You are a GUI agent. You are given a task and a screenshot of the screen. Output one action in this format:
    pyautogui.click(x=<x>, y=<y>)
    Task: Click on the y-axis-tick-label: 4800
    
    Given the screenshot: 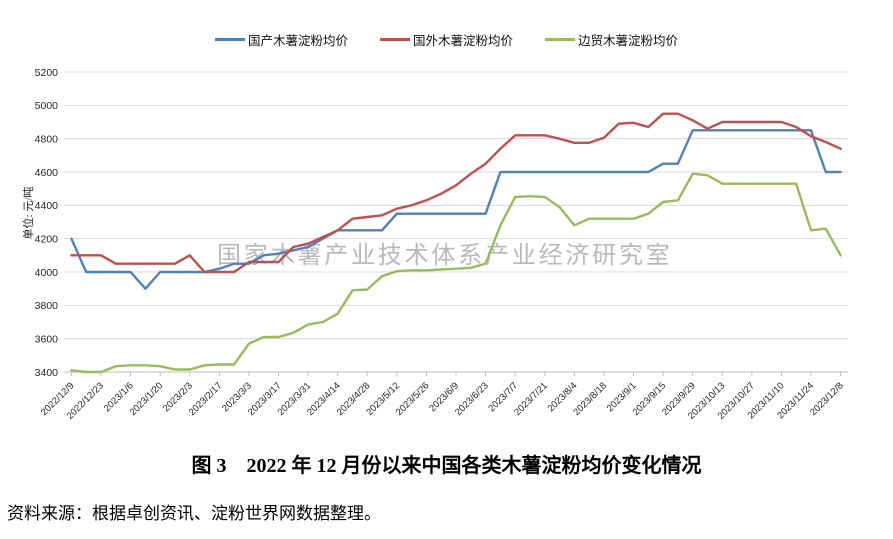 What is the action you would take?
    pyautogui.click(x=47, y=139)
    